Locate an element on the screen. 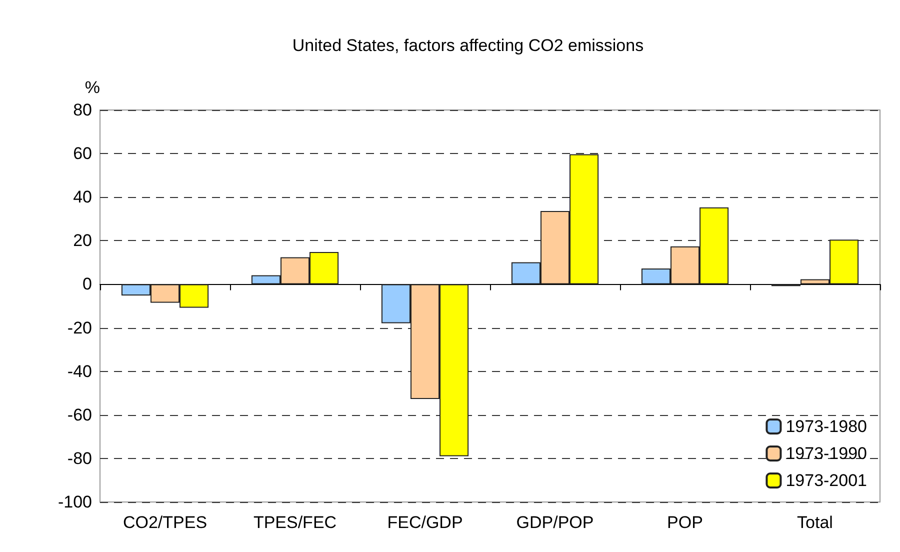 The image size is (900, 552). x-tick-label: CO2/TPES is located at coordinates (165, 522).